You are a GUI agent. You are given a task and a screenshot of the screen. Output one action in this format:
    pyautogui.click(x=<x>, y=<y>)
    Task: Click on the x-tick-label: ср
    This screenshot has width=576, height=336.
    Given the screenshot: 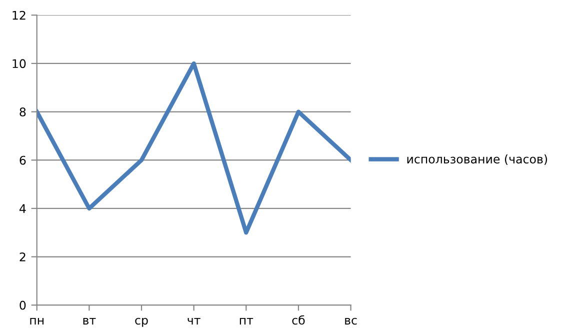 What is the action you would take?
    pyautogui.click(x=141, y=322)
    